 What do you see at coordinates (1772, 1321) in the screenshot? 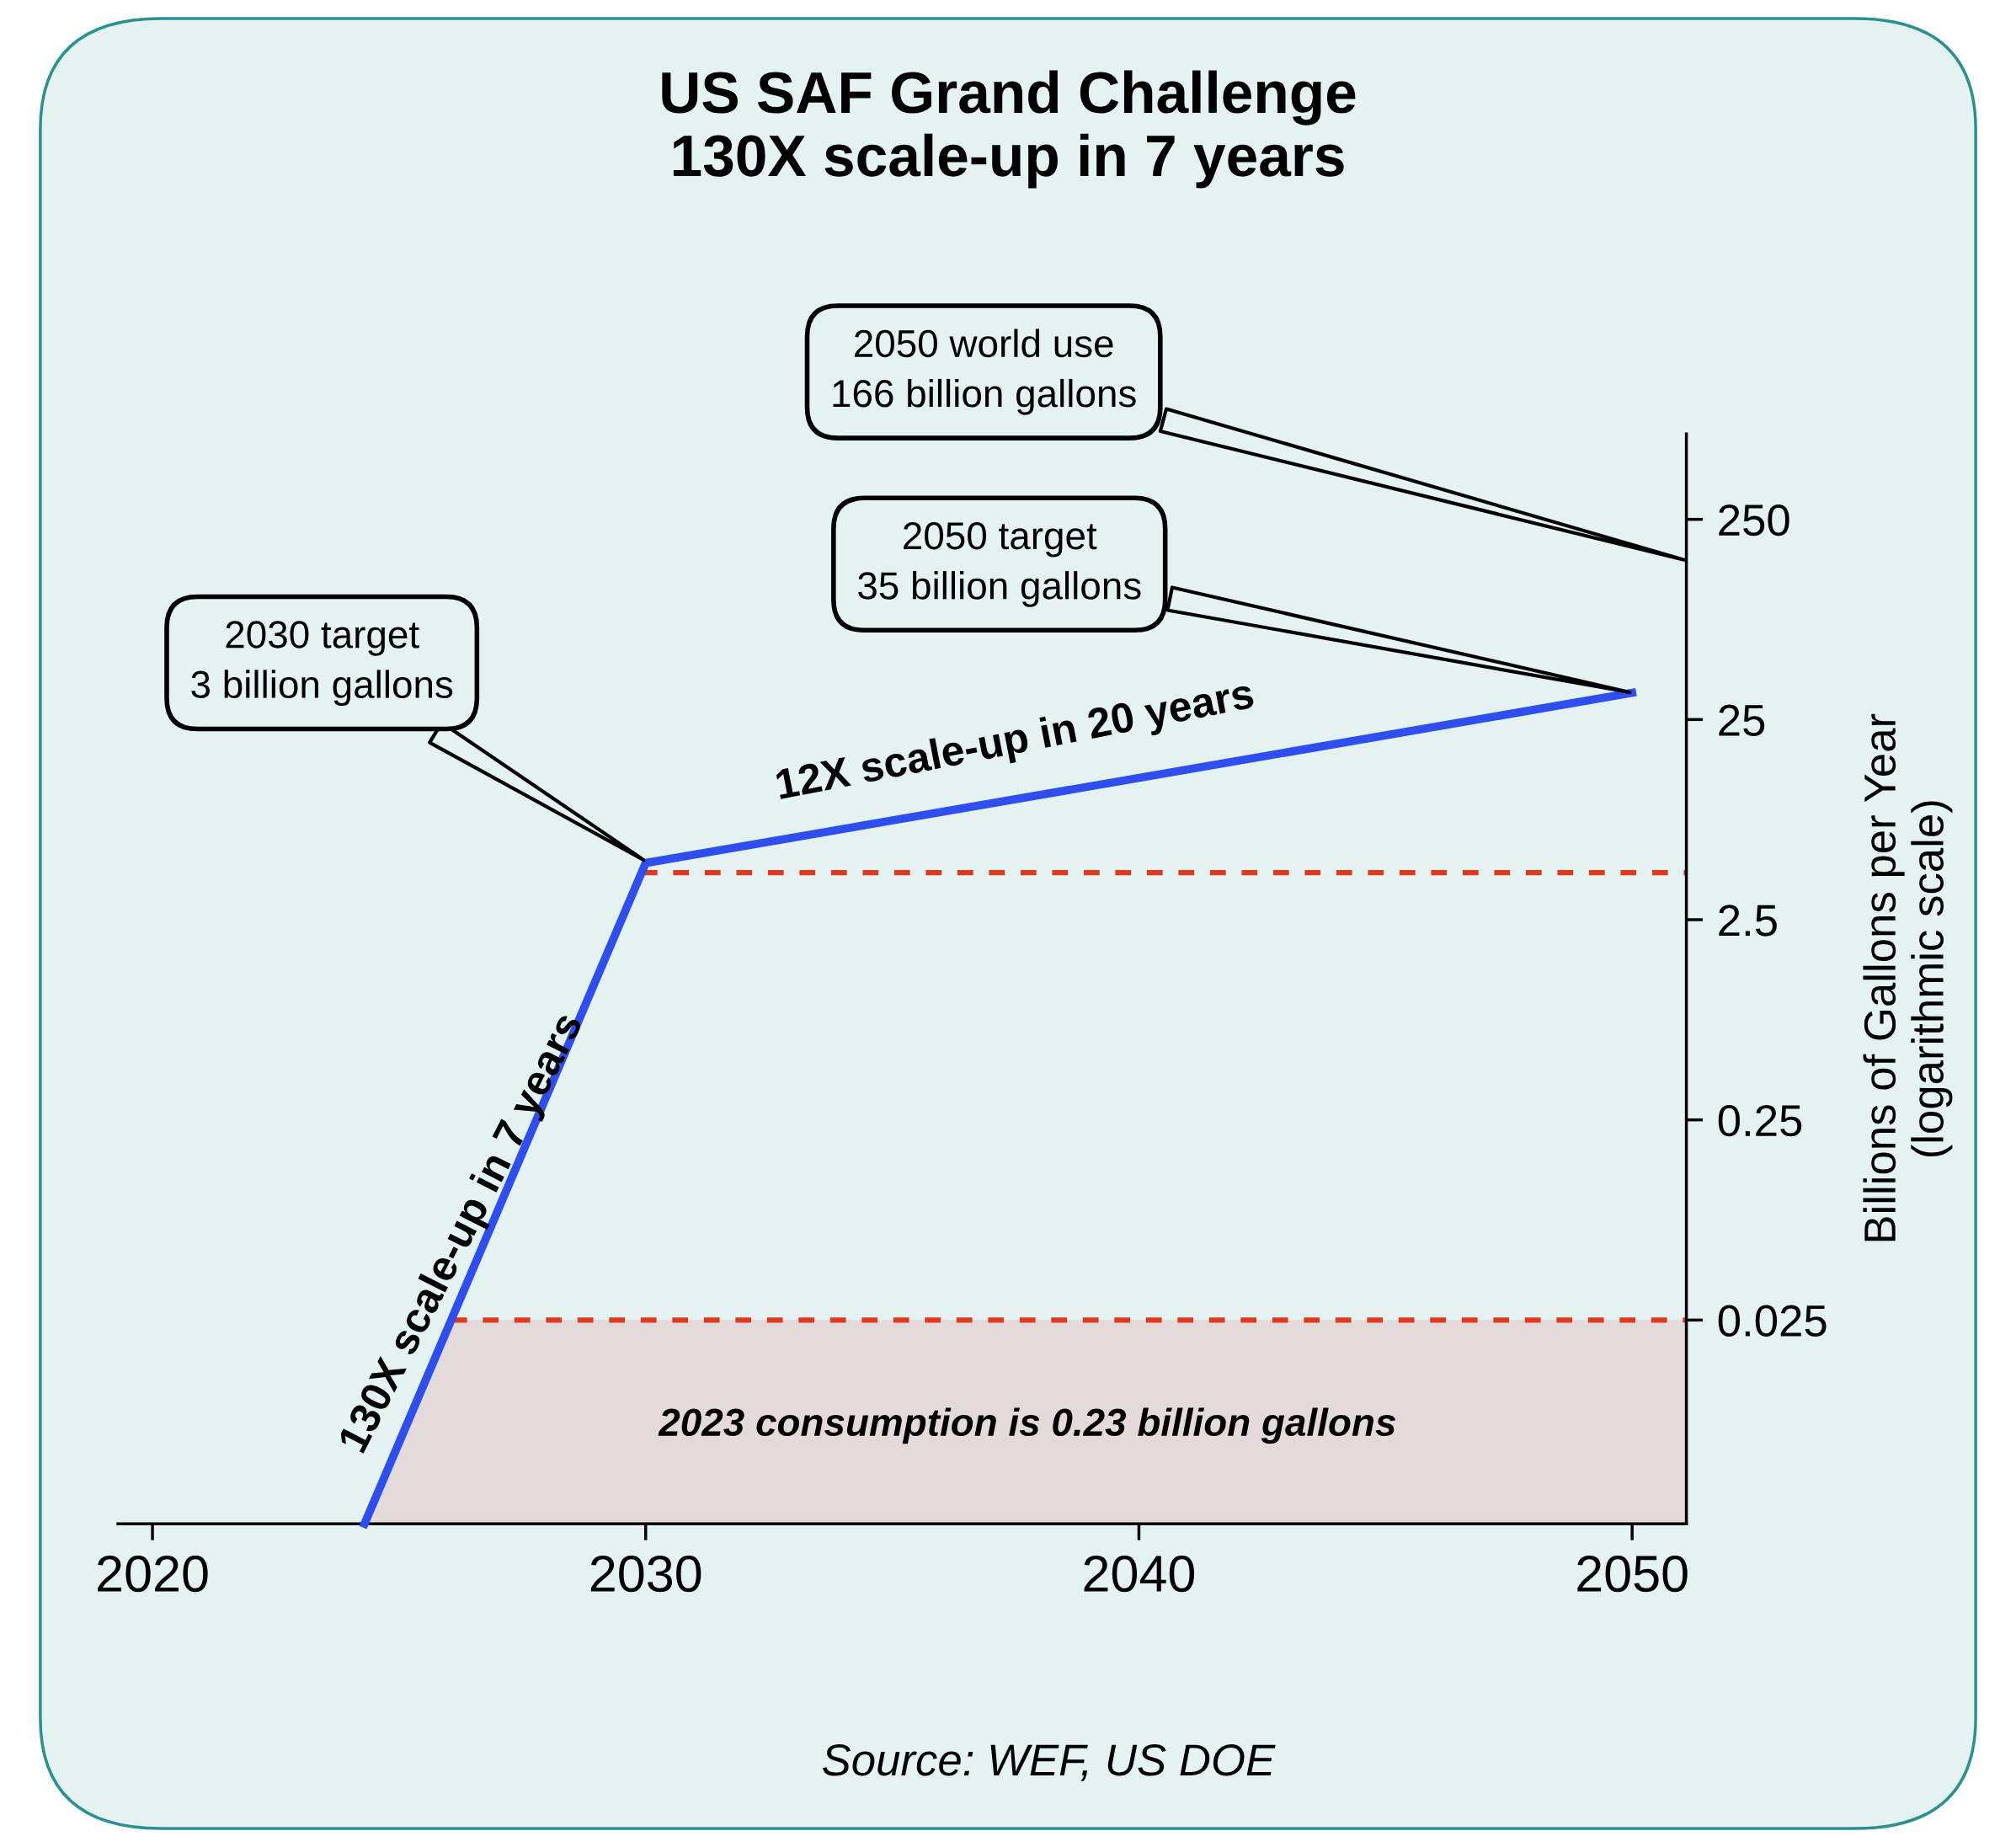
I see `y-tick-label: 0.025` at bounding box center [1772, 1321].